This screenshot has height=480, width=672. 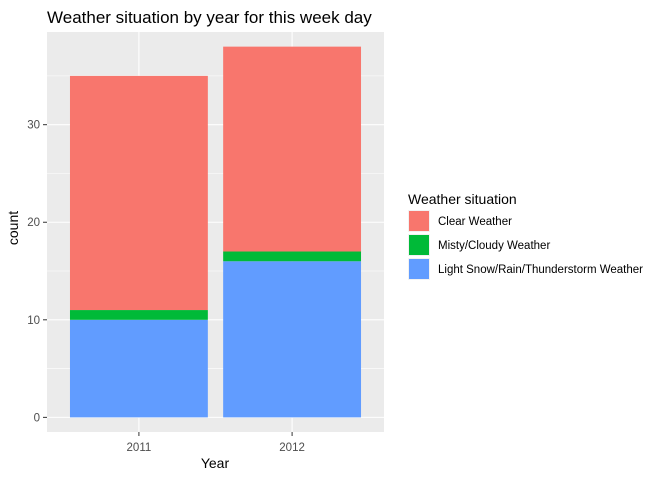 What do you see at coordinates (13, 228) in the screenshot?
I see `y-axis-title: count` at bounding box center [13, 228].